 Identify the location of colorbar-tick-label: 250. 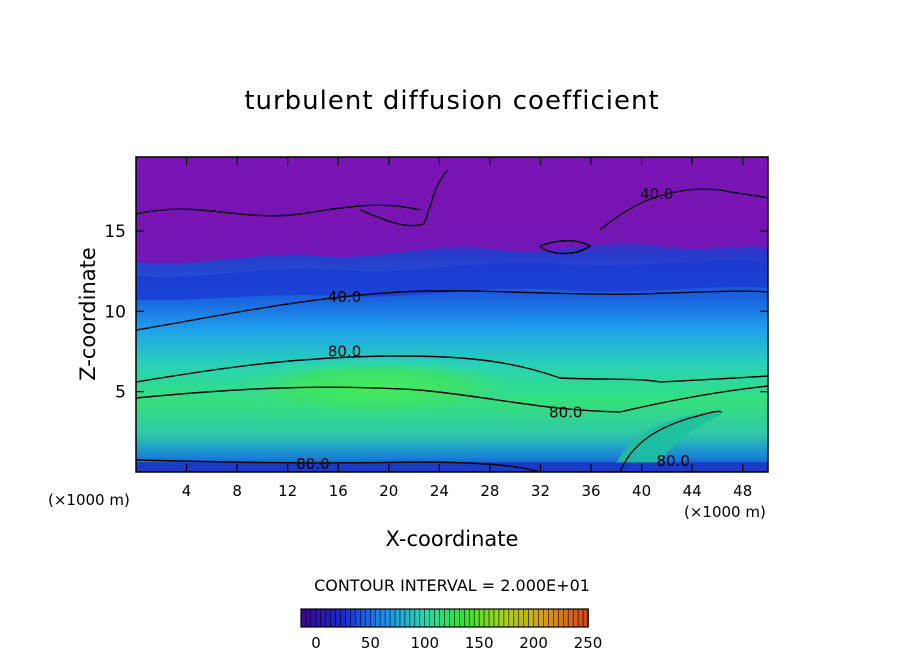
(588, 643).